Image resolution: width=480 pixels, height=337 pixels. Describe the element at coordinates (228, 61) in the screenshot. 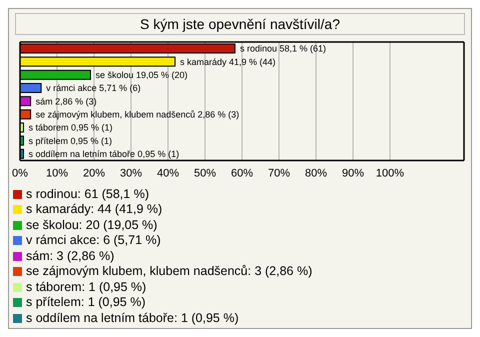

I see `data-label: s kamarády 41,9 % (44)` at that location.